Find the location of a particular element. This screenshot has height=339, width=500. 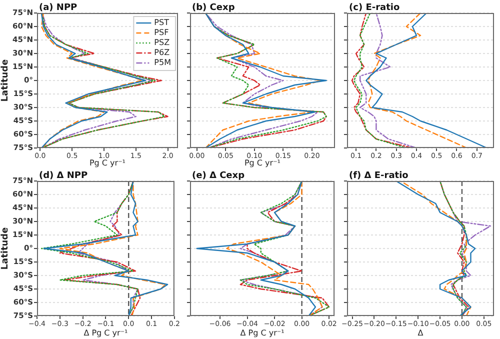

x-axis-title: Δ is located at coordinates (421, 333).